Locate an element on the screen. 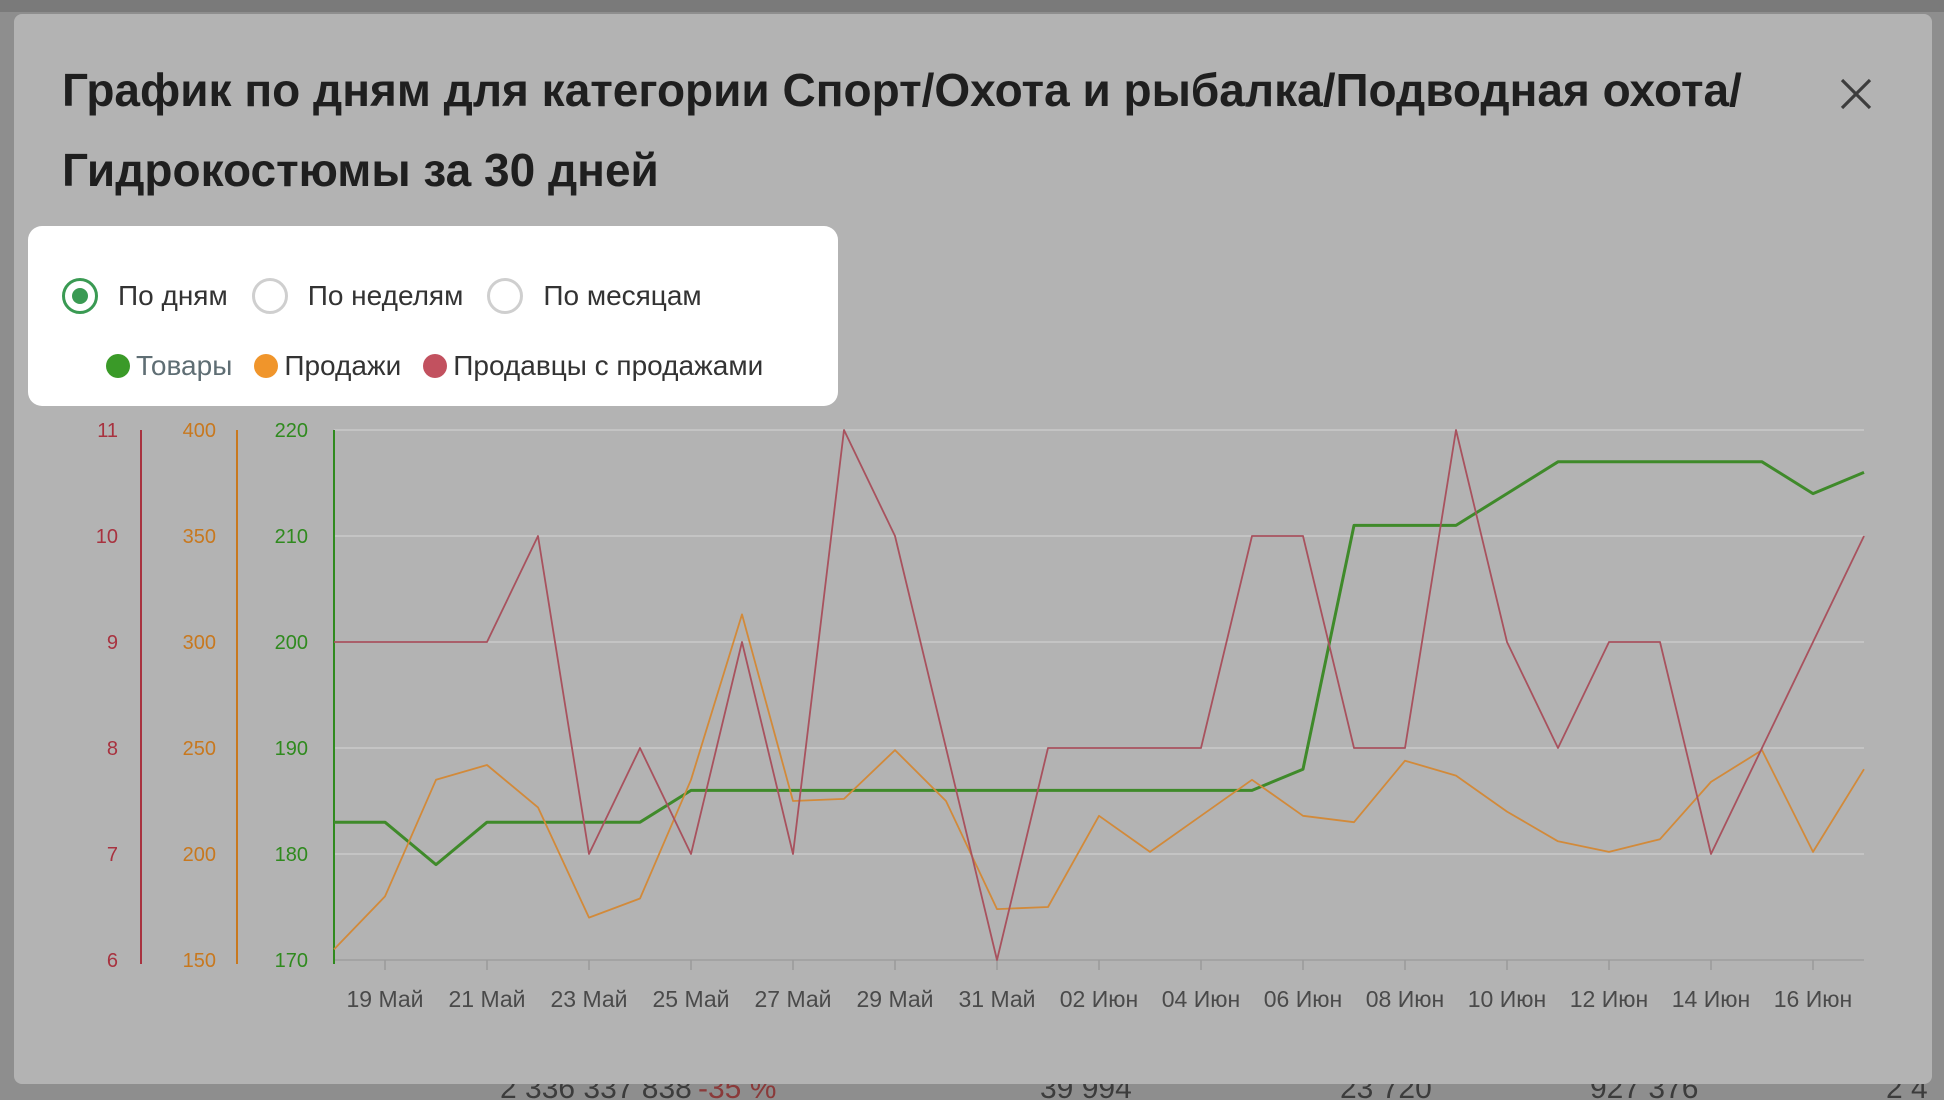  y-tick-label: 190 is located at coordinates (291, 749).